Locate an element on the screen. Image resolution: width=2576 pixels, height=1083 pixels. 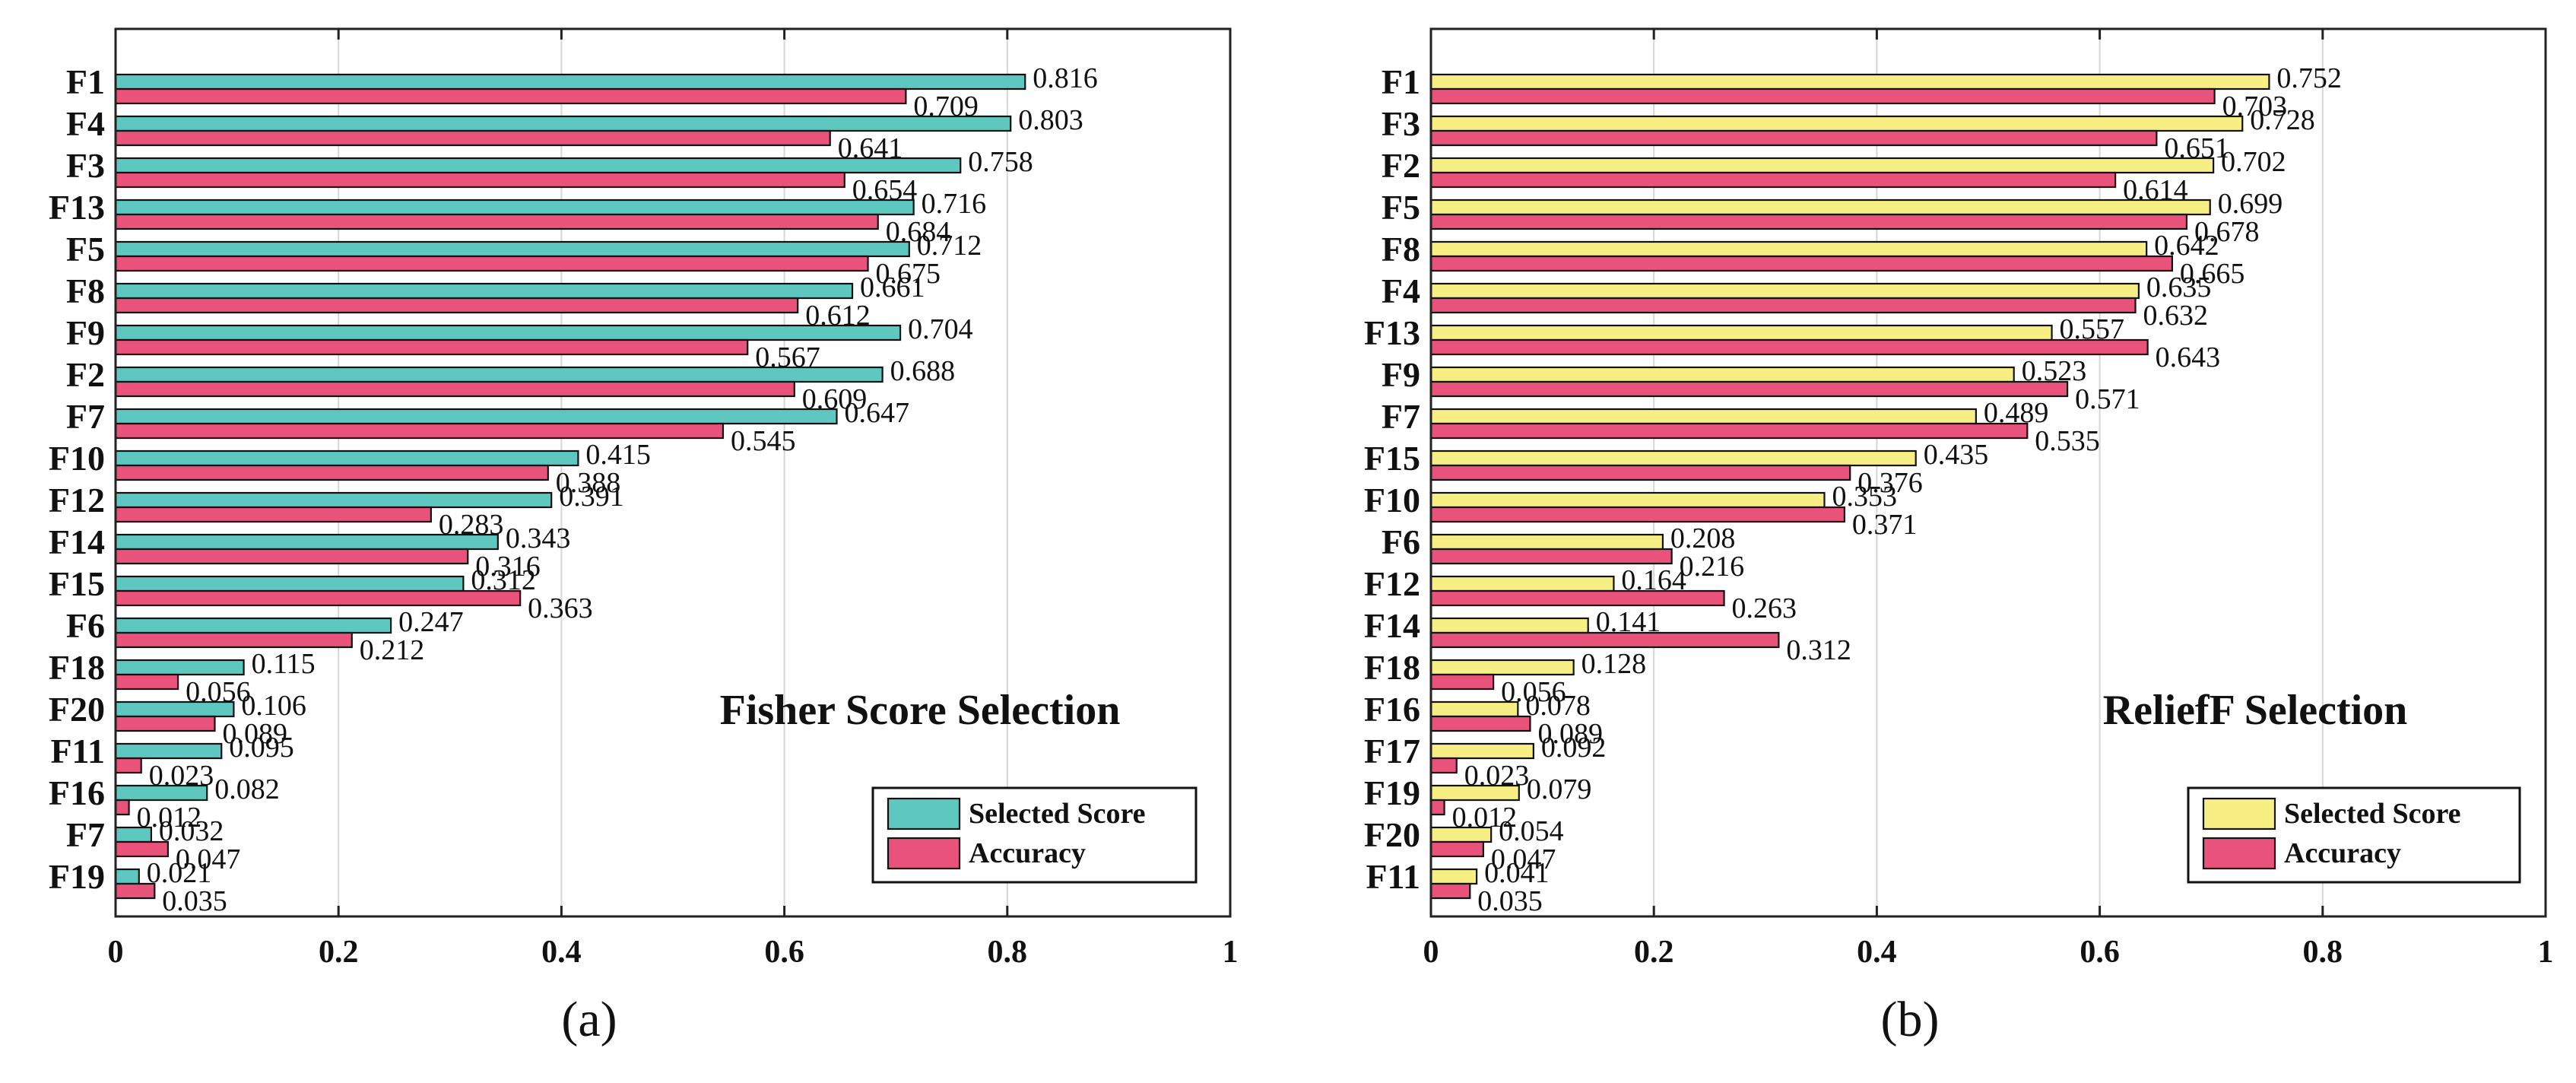
value-label: 0.128 is located at coordinates (1614, 664).